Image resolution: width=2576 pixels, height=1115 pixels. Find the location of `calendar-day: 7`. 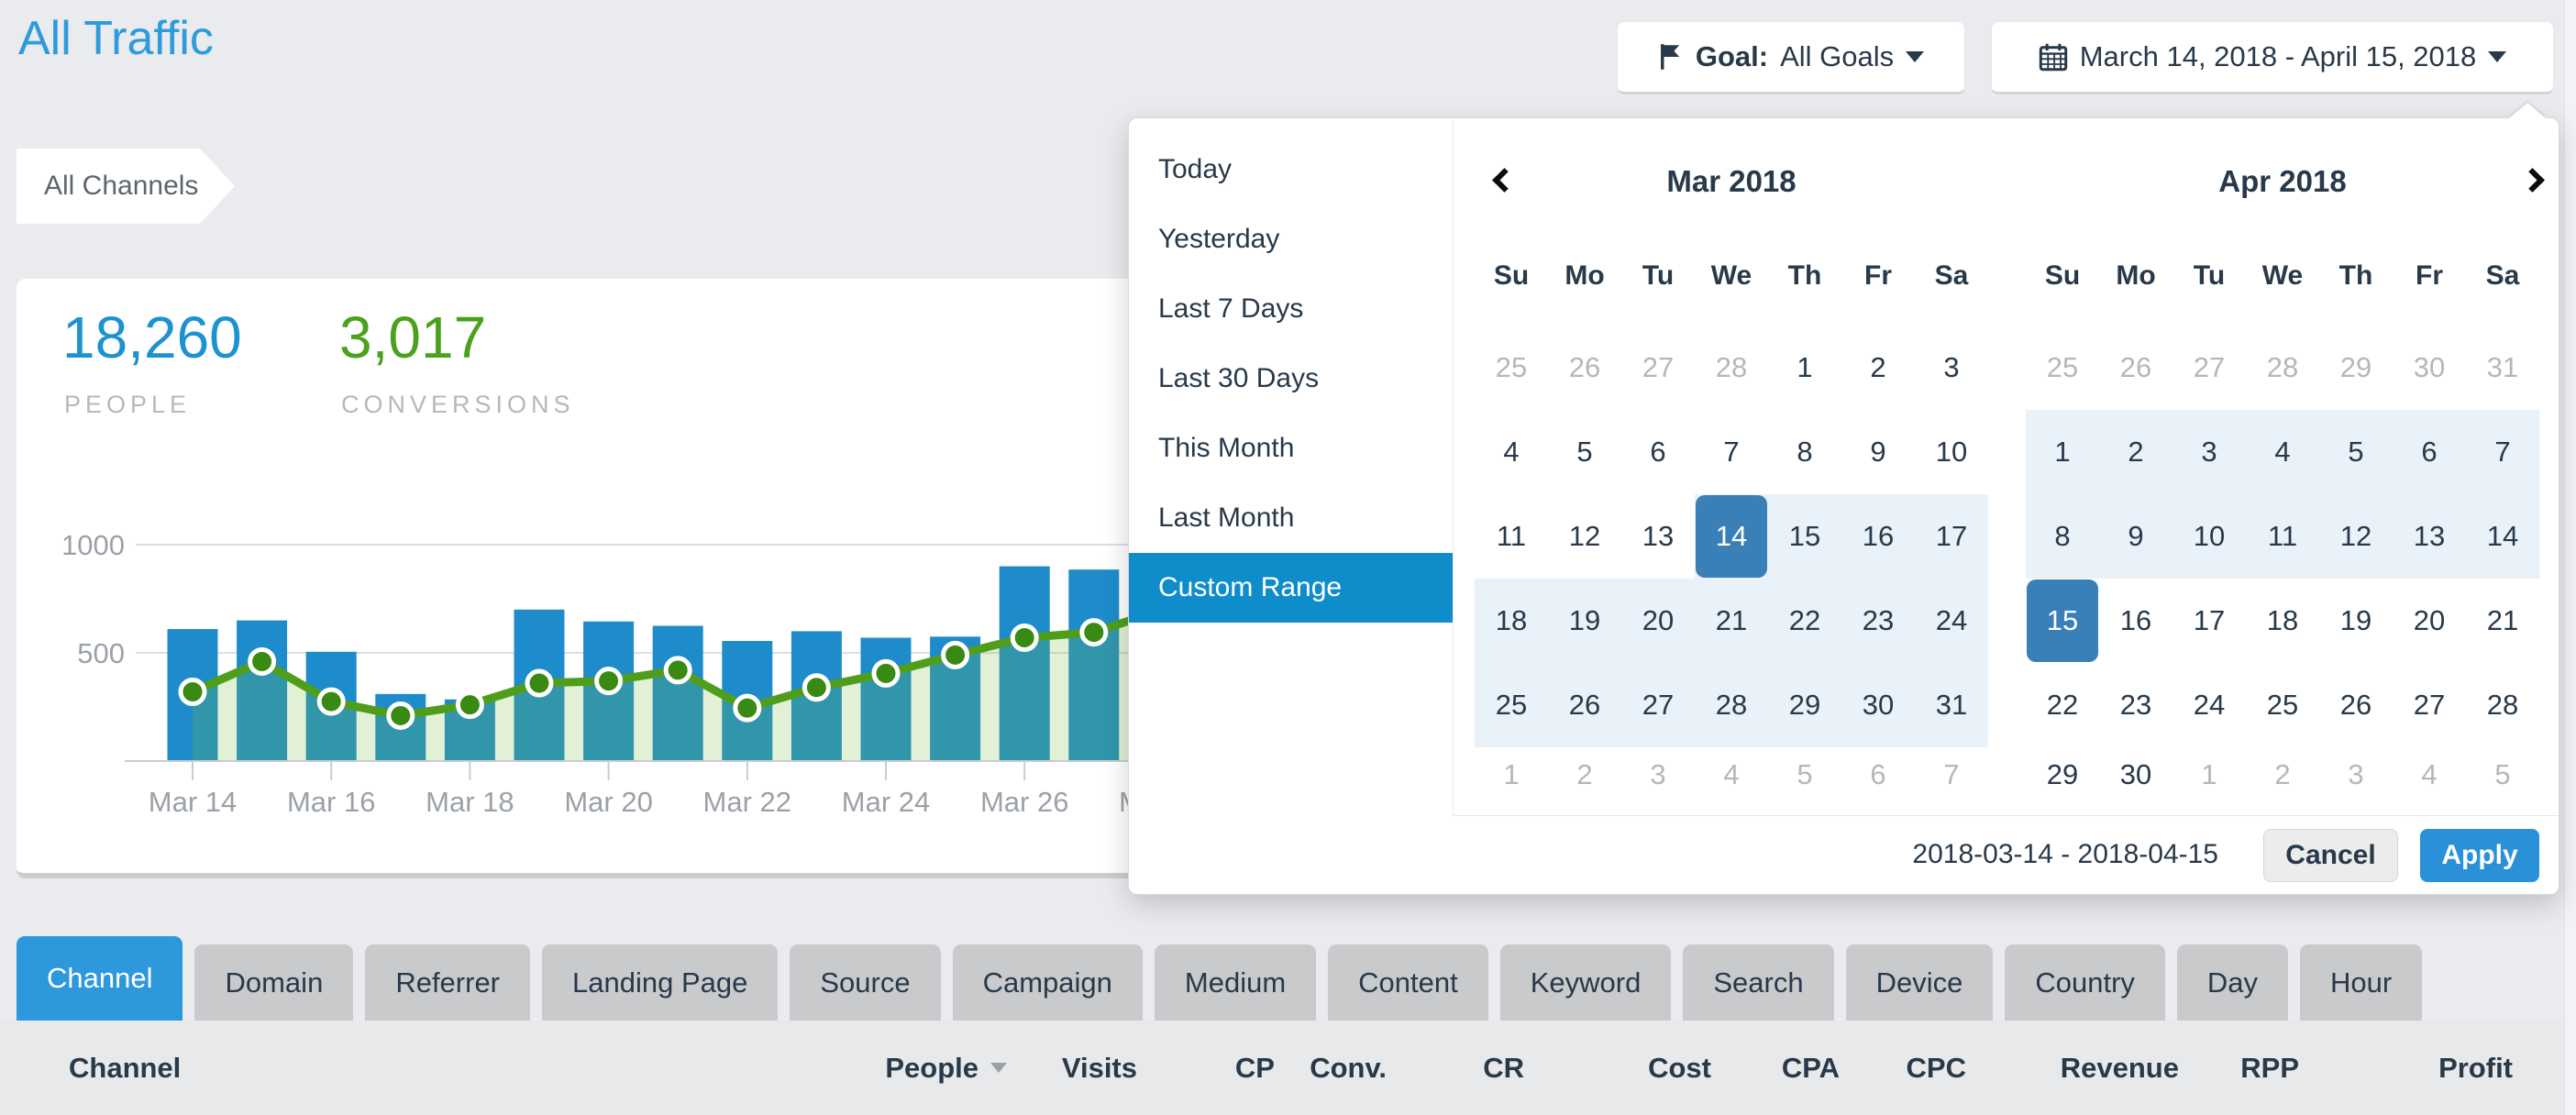

calendar-day: 7 is located at coordinates (2502, 452).